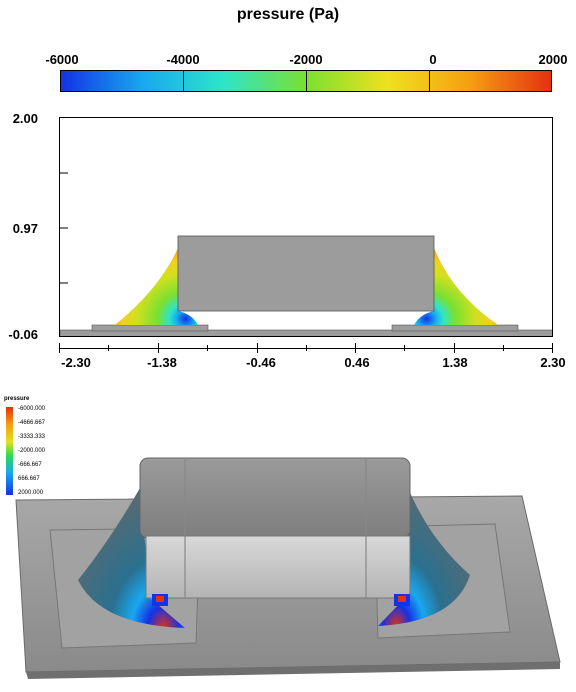 This screenshot has height=692, width=576. What do you see at coordinates (29, 479) in the screenshot?
I see `legend-value: 666.667` at bounding box center [29, 479].